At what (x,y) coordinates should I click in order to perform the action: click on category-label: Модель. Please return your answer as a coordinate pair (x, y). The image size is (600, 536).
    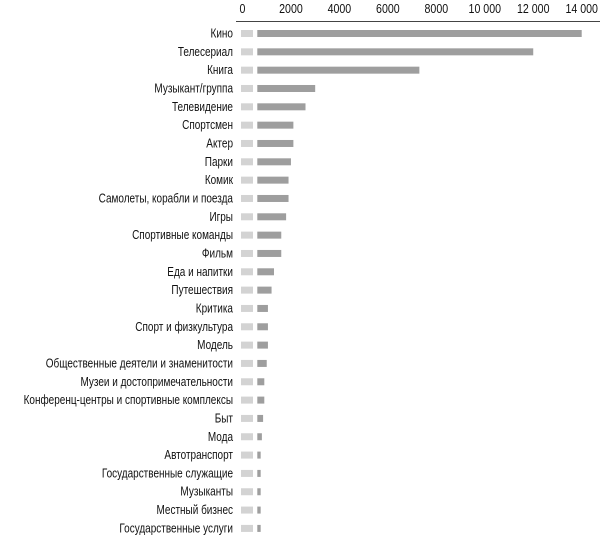
    Looking at the image, I should click on (215, 345).